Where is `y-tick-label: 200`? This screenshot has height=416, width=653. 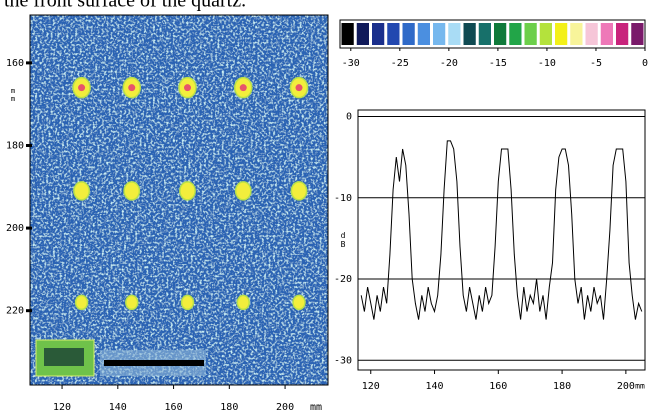 y-tick-label: 200 is located at coordinates (15, 228).